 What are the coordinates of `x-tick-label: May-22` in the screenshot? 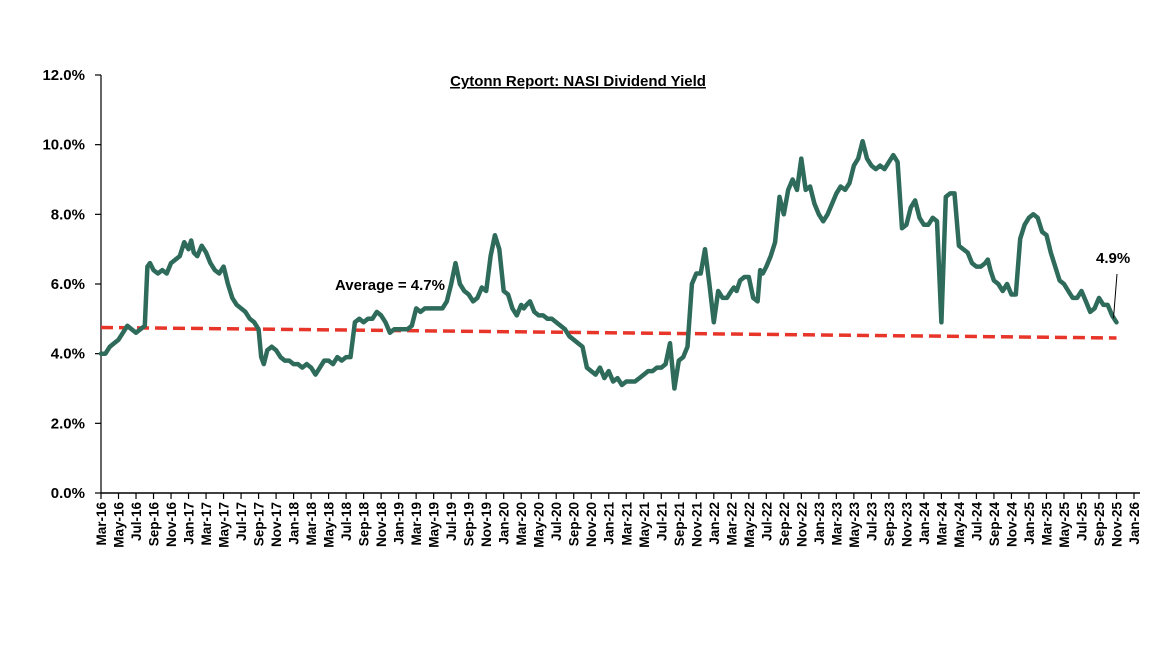 It's located at (749, 525).